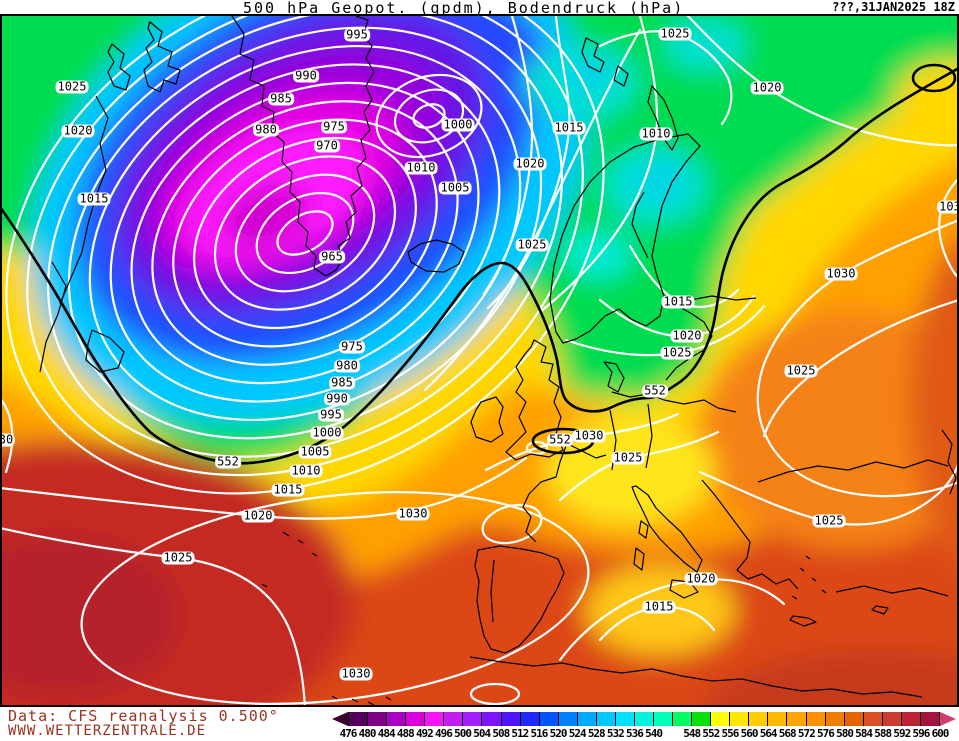 Image resolution: width=959 pixels, height=741 pixels. What do you see at coordinates (921, 733) in the screenshot?
I see `colorbar-tick-label: 596` at bounding box center [921, 733].